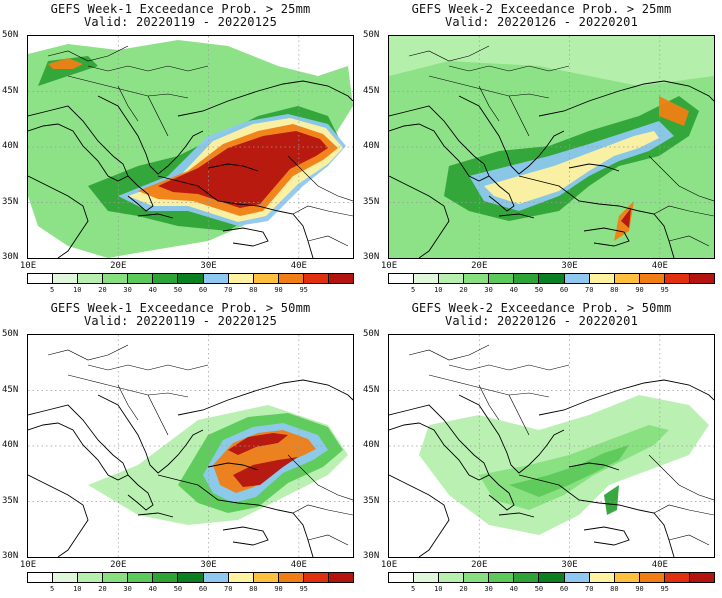 This screenshot has width=722, height=598. What do you see at coordinates (438, 589) in the screenshot?
I see `colorbar-tick-label: 10` at bounding box center [438, 589].